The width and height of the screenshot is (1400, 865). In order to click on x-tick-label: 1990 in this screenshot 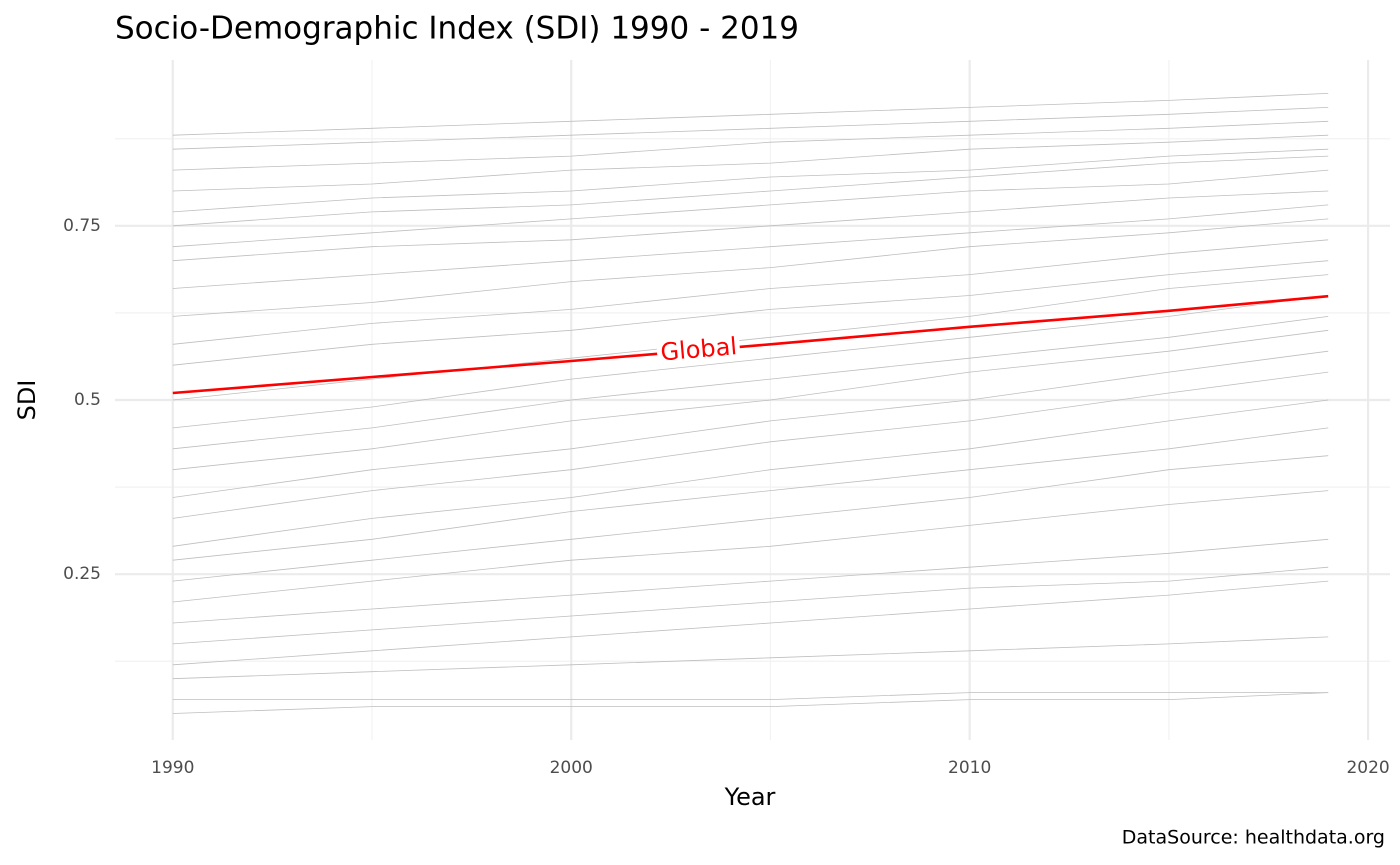, I will do `click(172, 768)`.